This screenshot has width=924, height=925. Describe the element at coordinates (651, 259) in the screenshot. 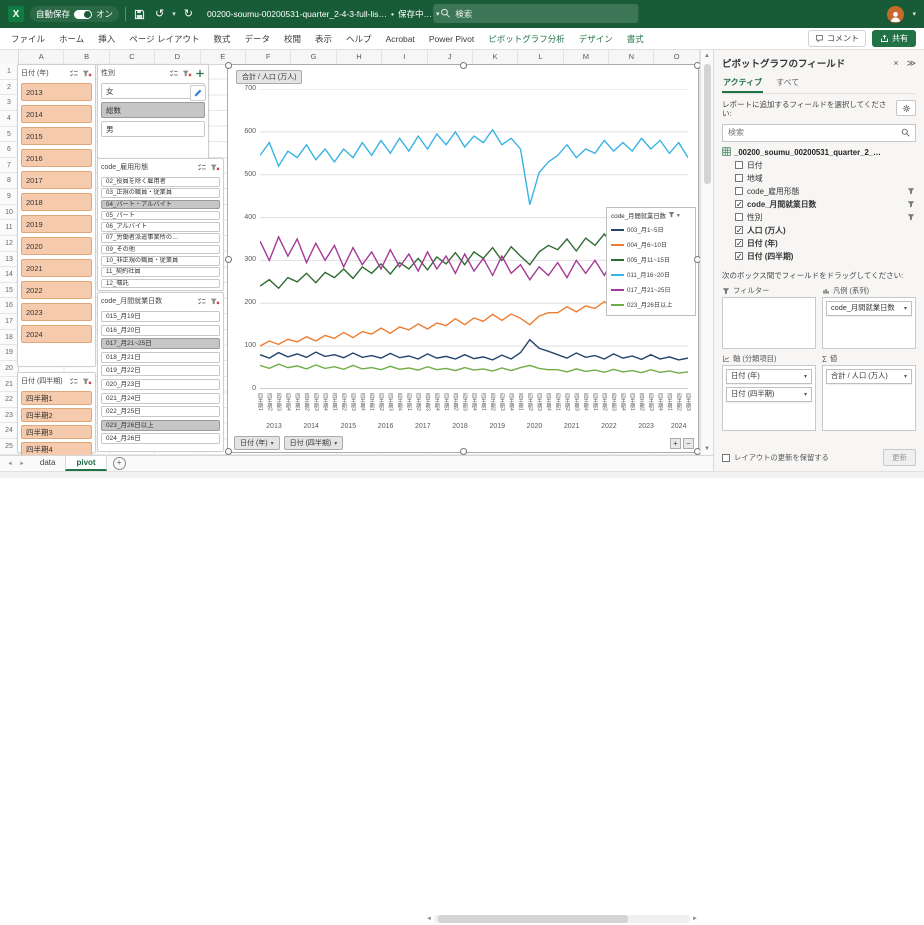

I see `legend-item: 005_月11~15日` at that location.